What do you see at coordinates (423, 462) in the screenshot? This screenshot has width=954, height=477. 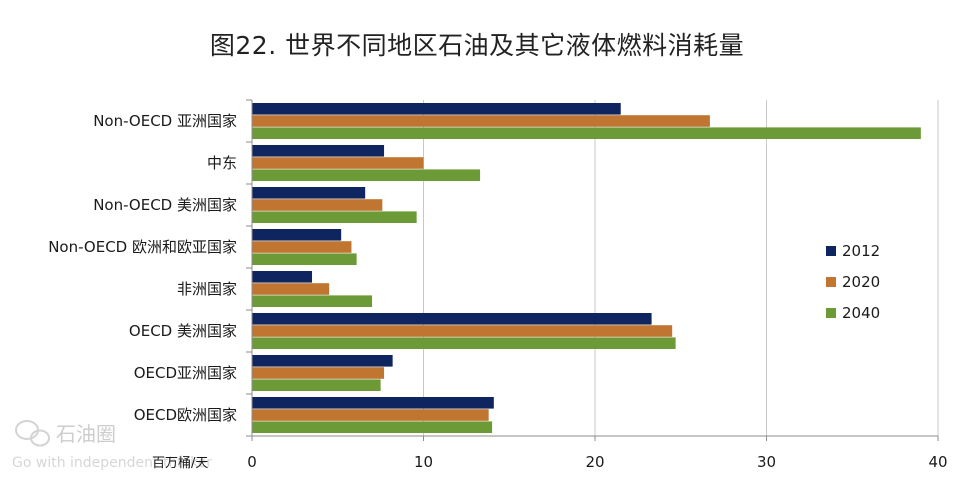 I see `x-tick-label: 10` at bounding box center [423, 462].